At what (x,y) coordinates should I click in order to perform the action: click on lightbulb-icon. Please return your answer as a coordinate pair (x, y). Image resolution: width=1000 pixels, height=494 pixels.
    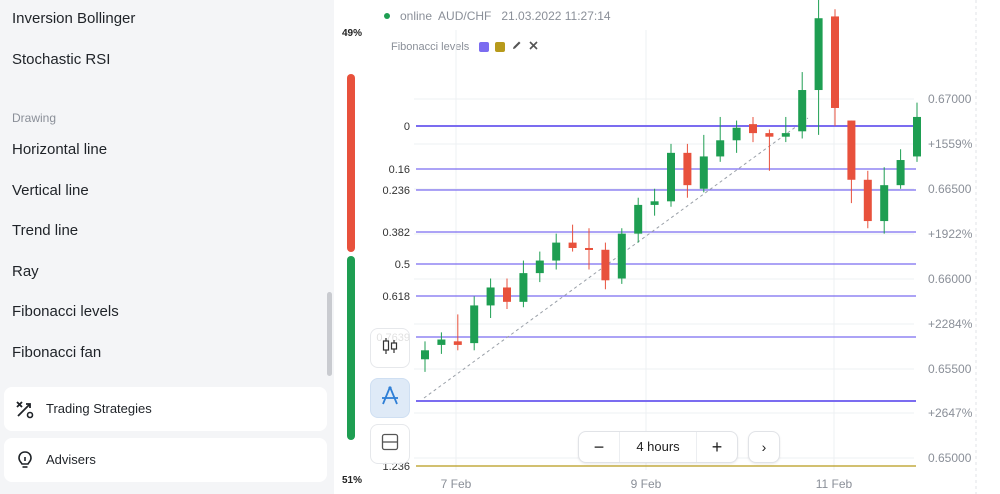
    Looking at the image, I should click on (25, 460).